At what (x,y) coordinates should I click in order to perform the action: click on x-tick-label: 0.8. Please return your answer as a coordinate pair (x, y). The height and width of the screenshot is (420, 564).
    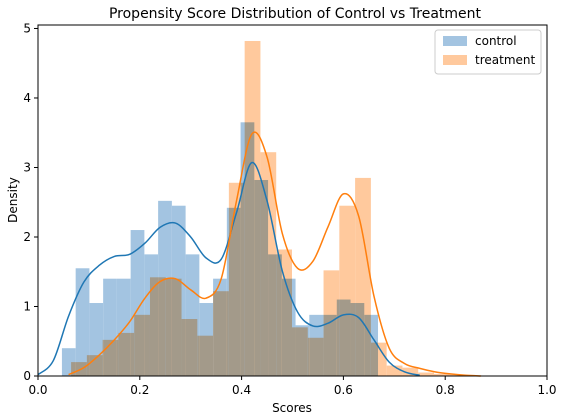
    Looking at the image, I should click on (445, 390).